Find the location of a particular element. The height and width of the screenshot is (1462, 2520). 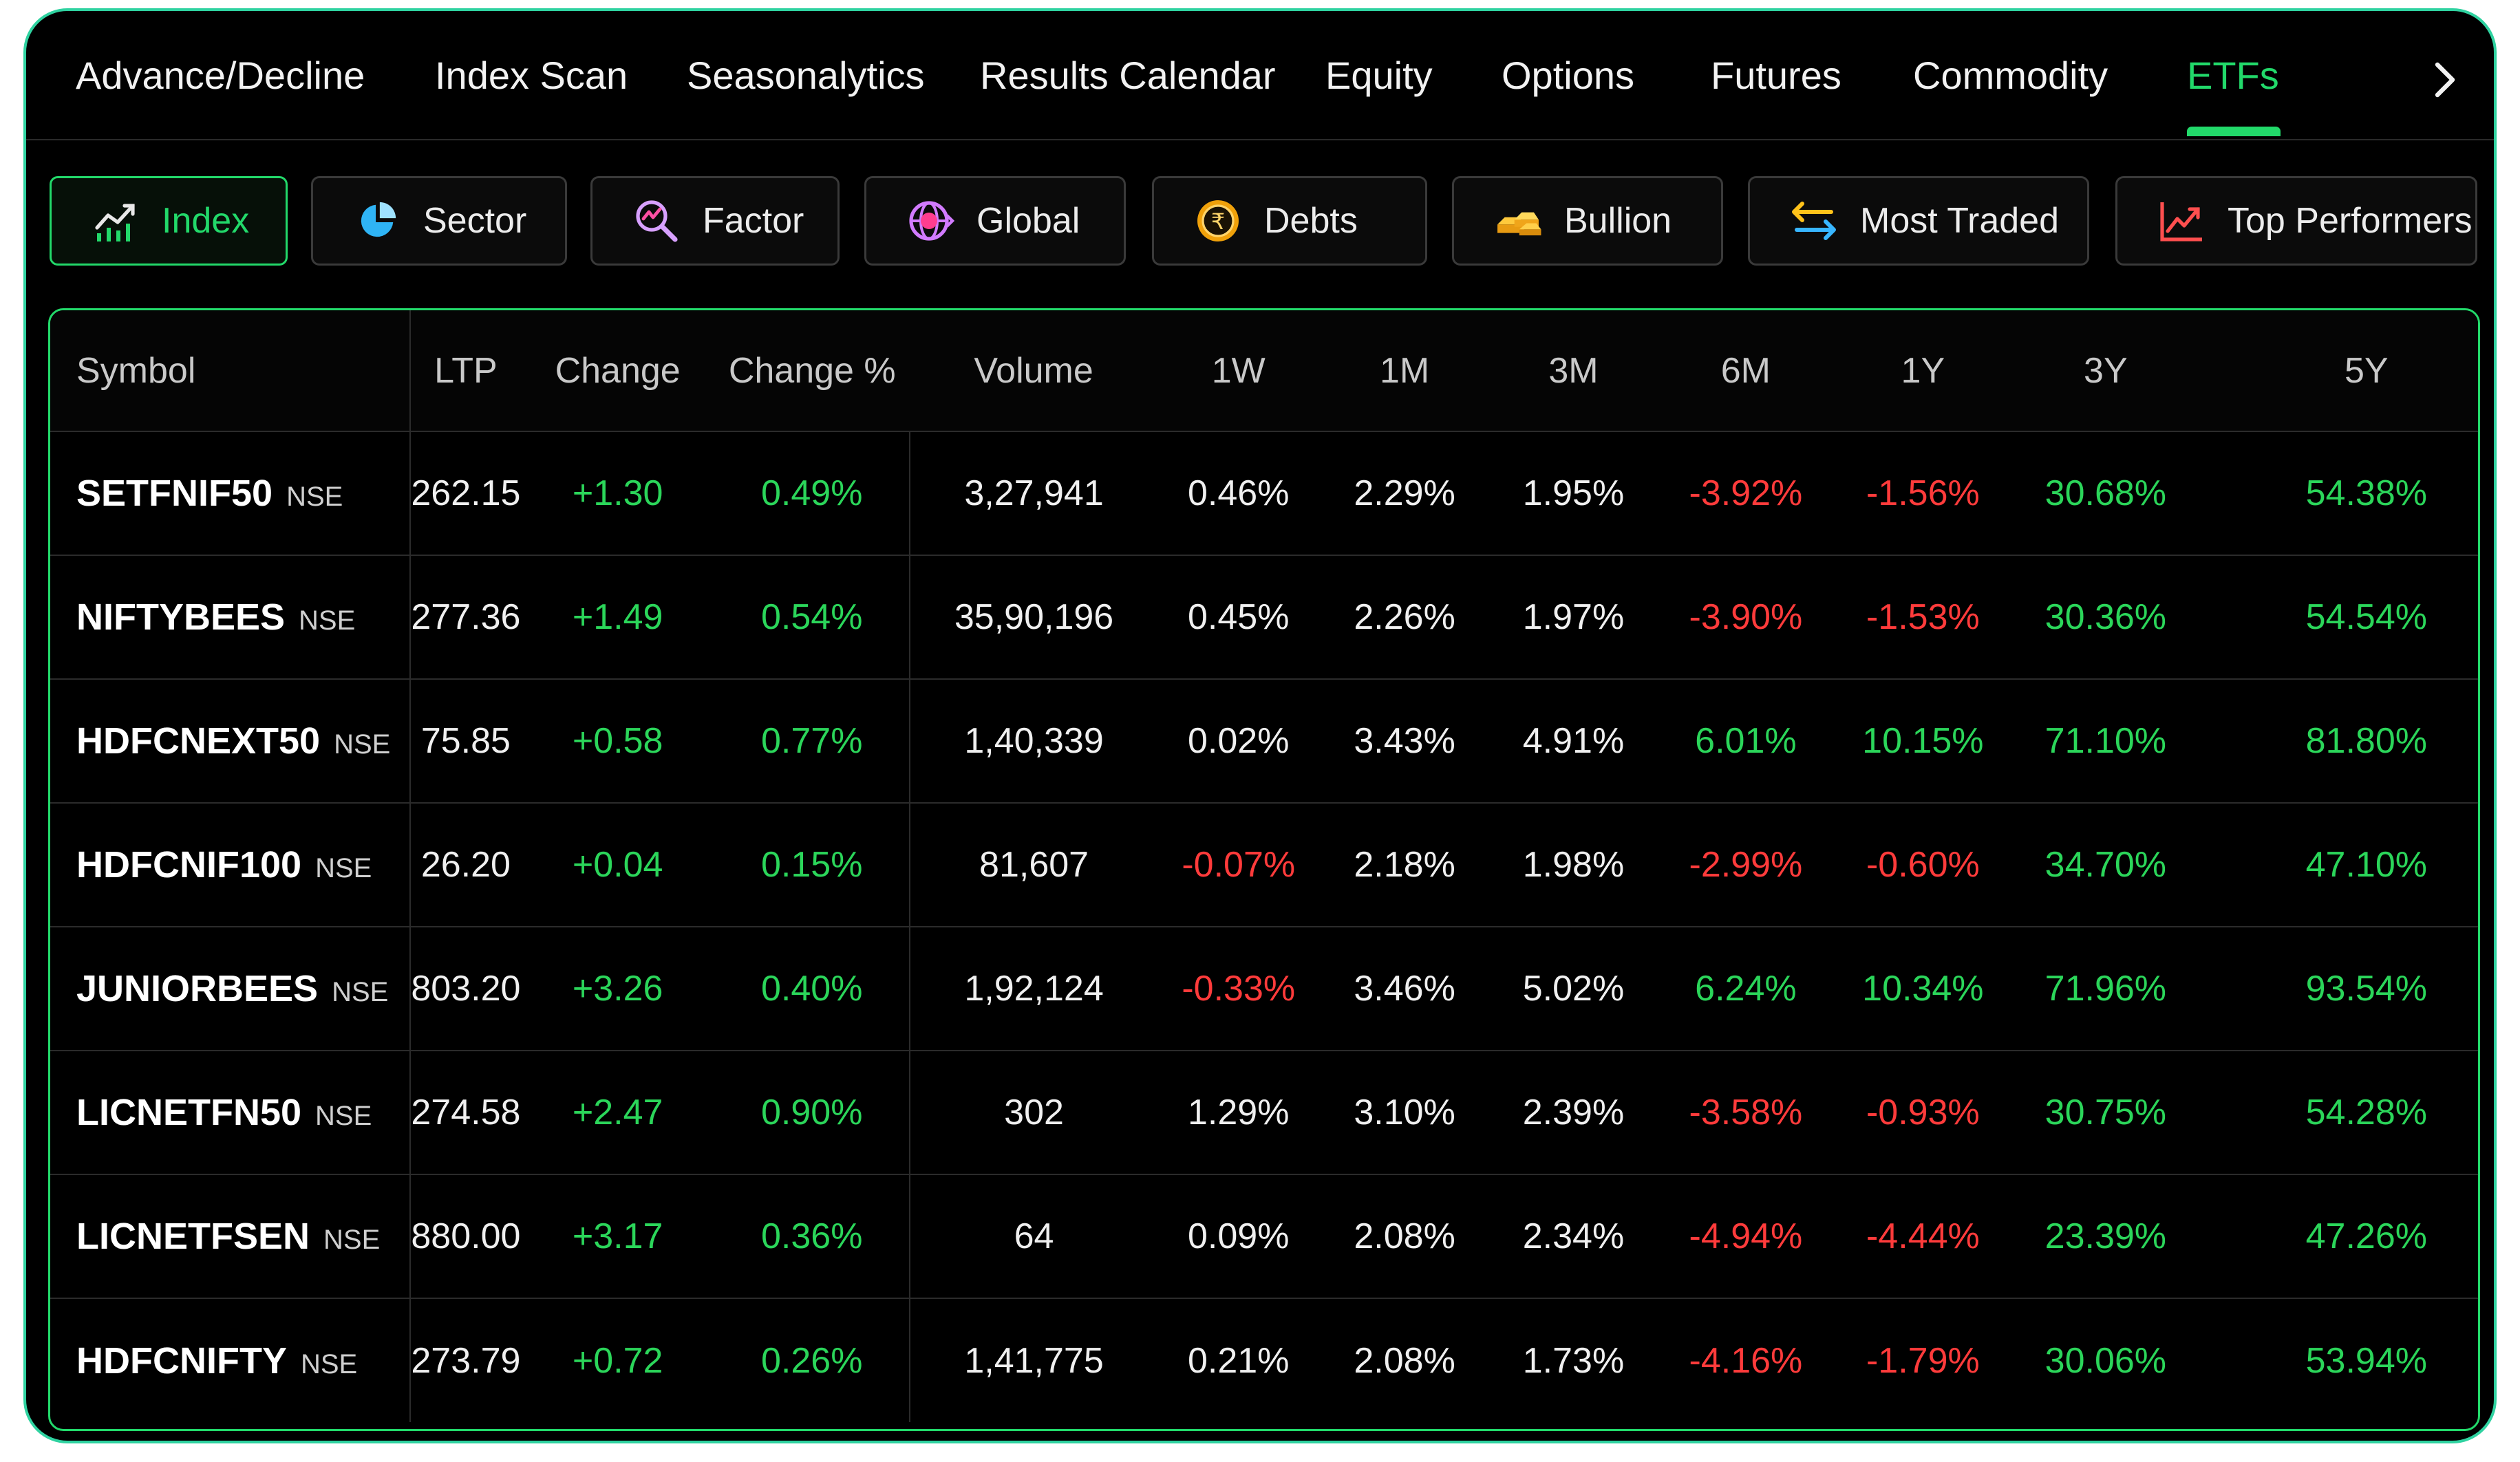

column-header-1w: 1W is located at coordinates (1238, 371).